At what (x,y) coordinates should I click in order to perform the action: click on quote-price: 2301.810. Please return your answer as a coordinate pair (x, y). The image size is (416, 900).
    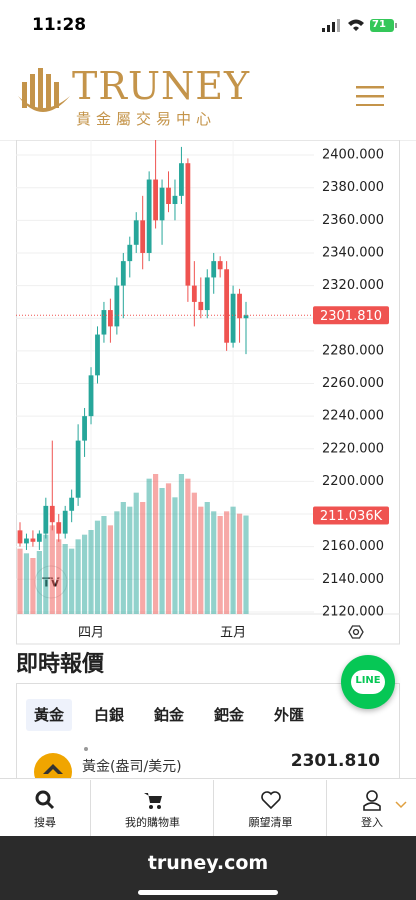
    Looking at the image, I should click on (335, 761).